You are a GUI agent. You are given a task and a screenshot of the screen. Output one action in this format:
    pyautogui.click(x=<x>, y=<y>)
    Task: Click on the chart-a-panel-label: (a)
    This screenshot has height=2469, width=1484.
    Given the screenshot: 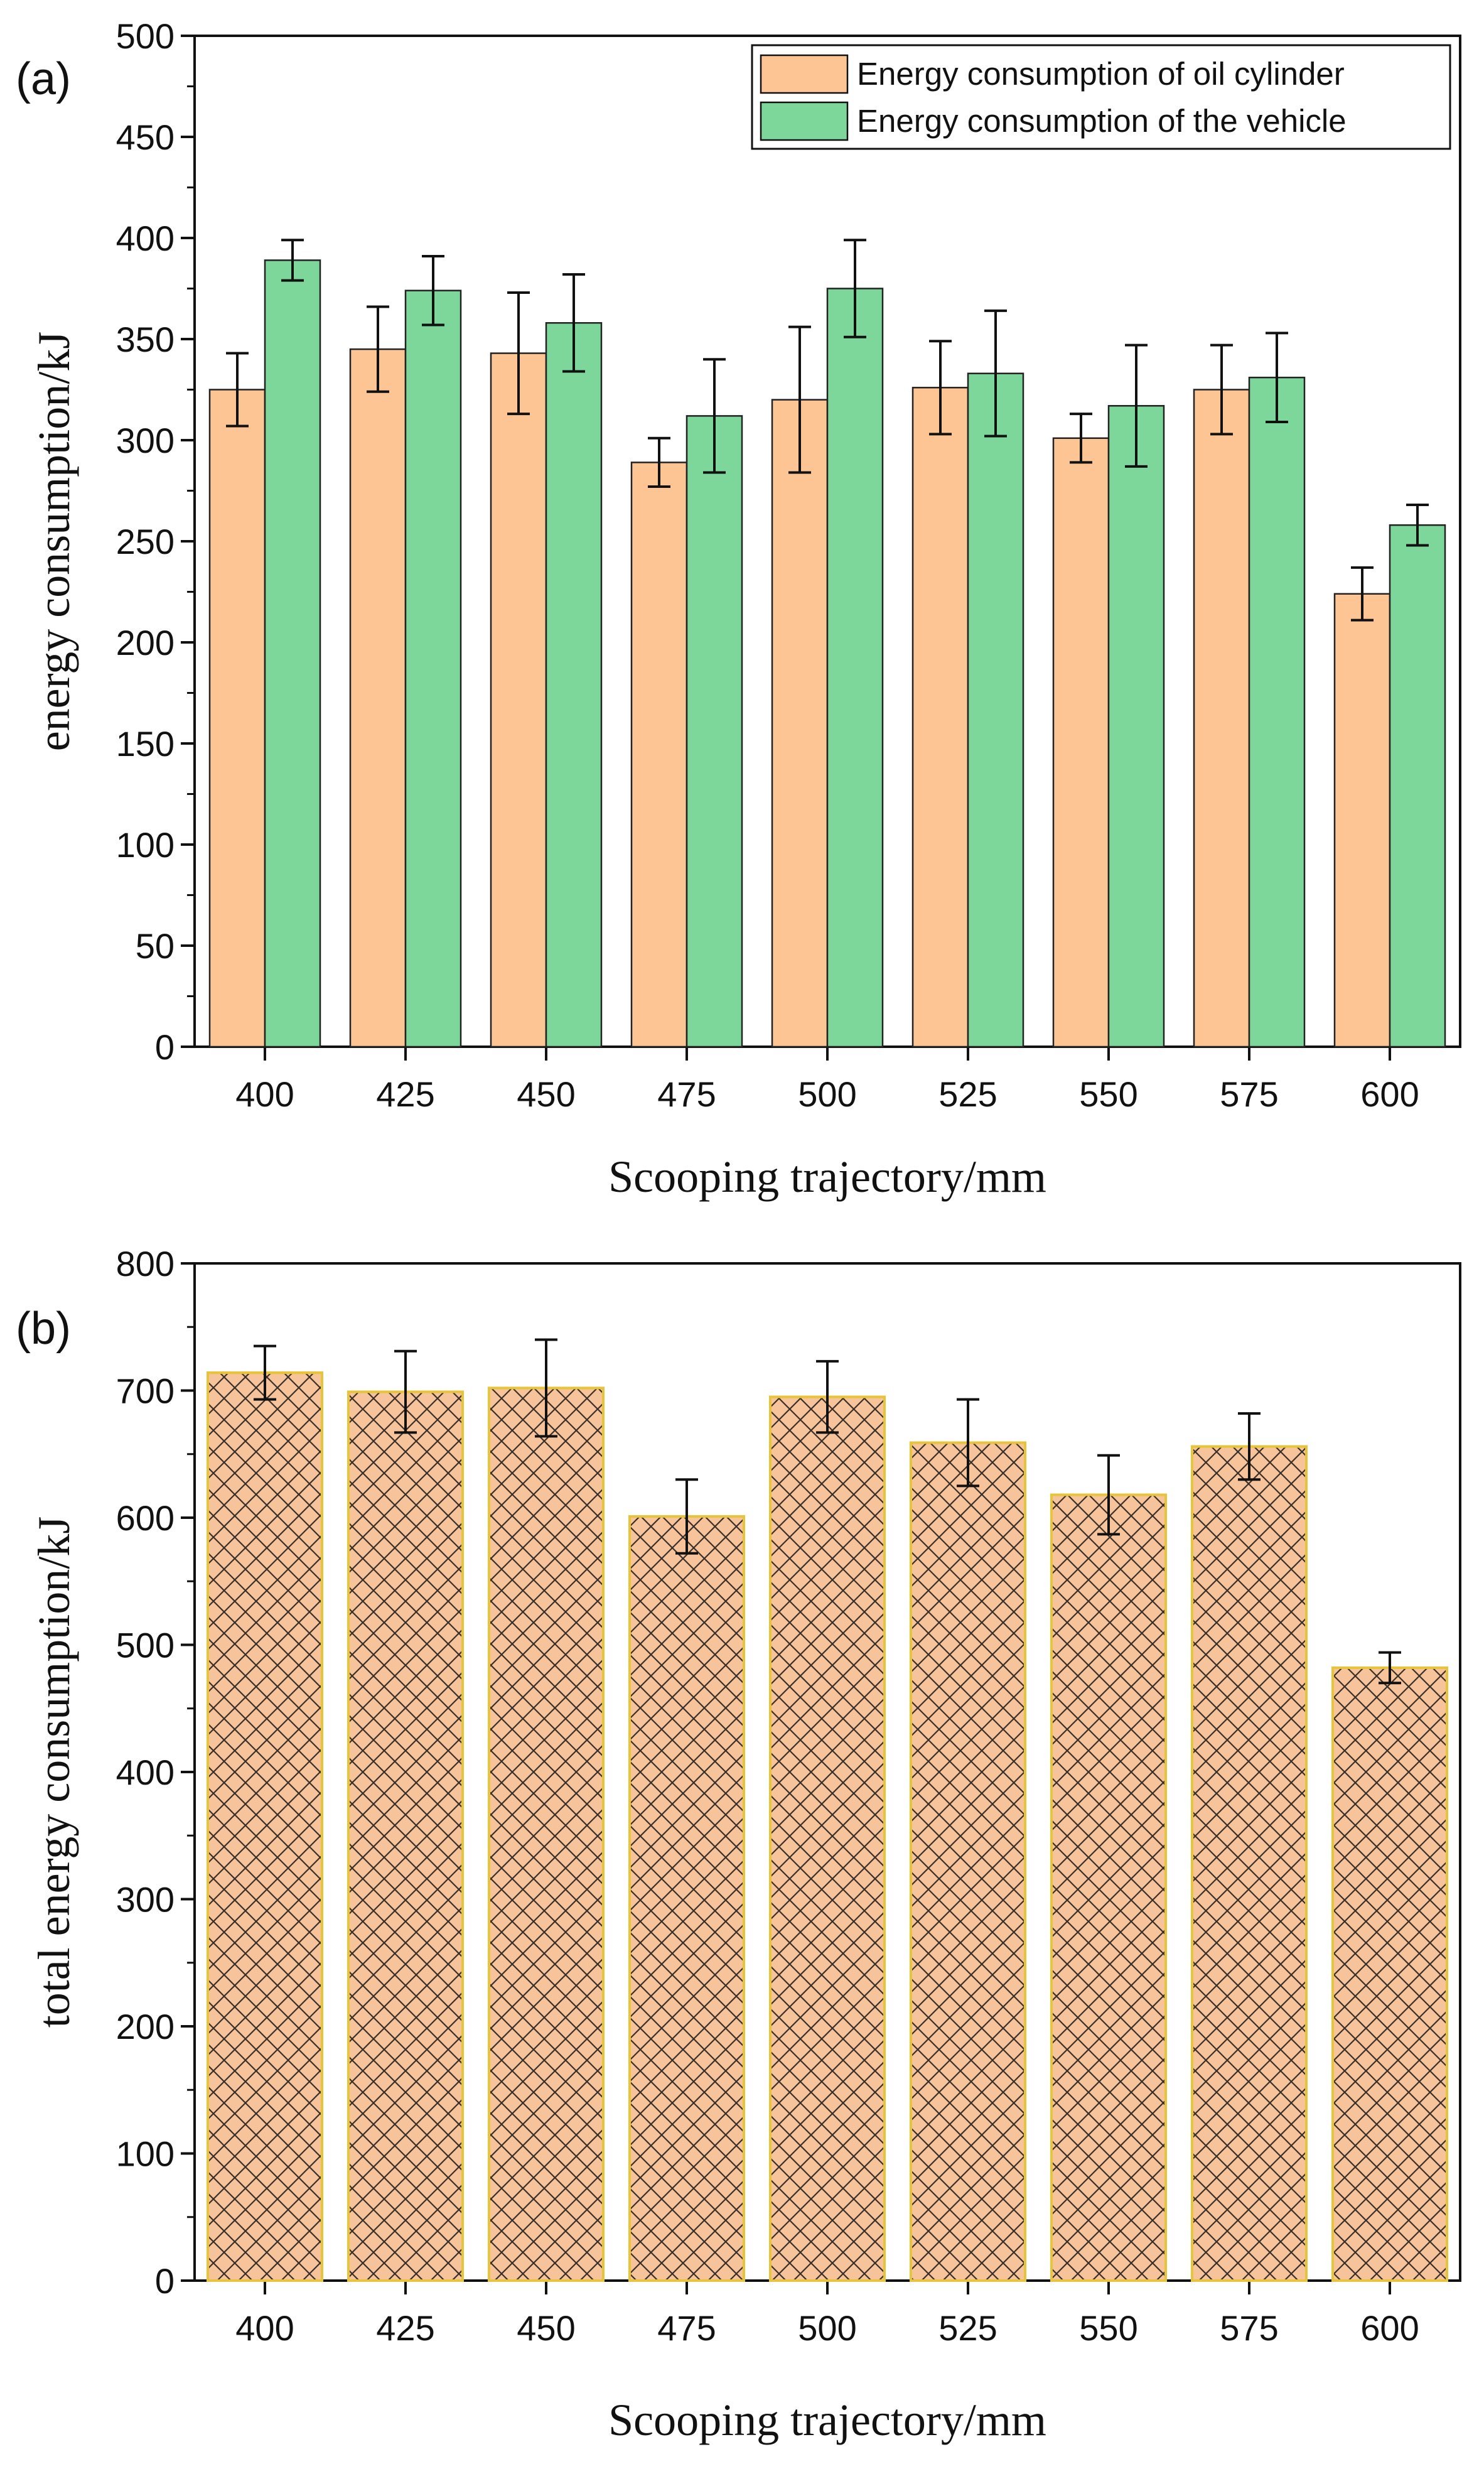 What is the action you would take?
    pyautogui.click(x=43, y=79)
    